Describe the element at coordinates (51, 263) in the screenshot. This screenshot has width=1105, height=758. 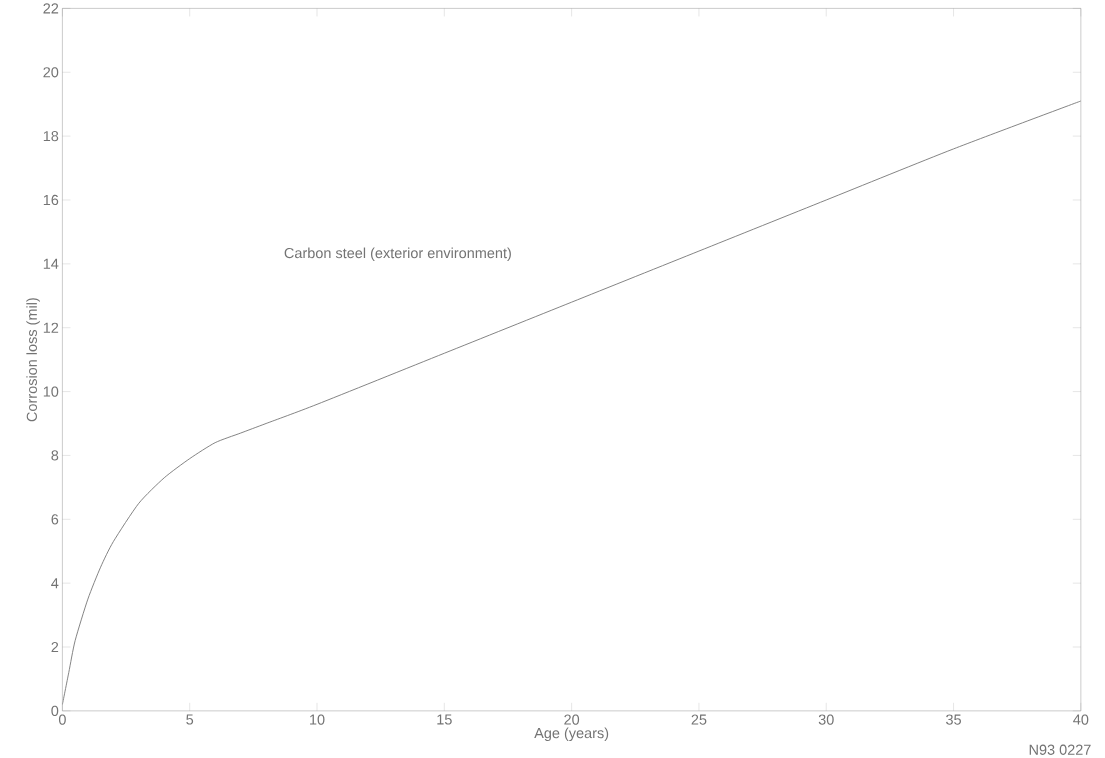
I see `y-tick-label: 14` at that location.